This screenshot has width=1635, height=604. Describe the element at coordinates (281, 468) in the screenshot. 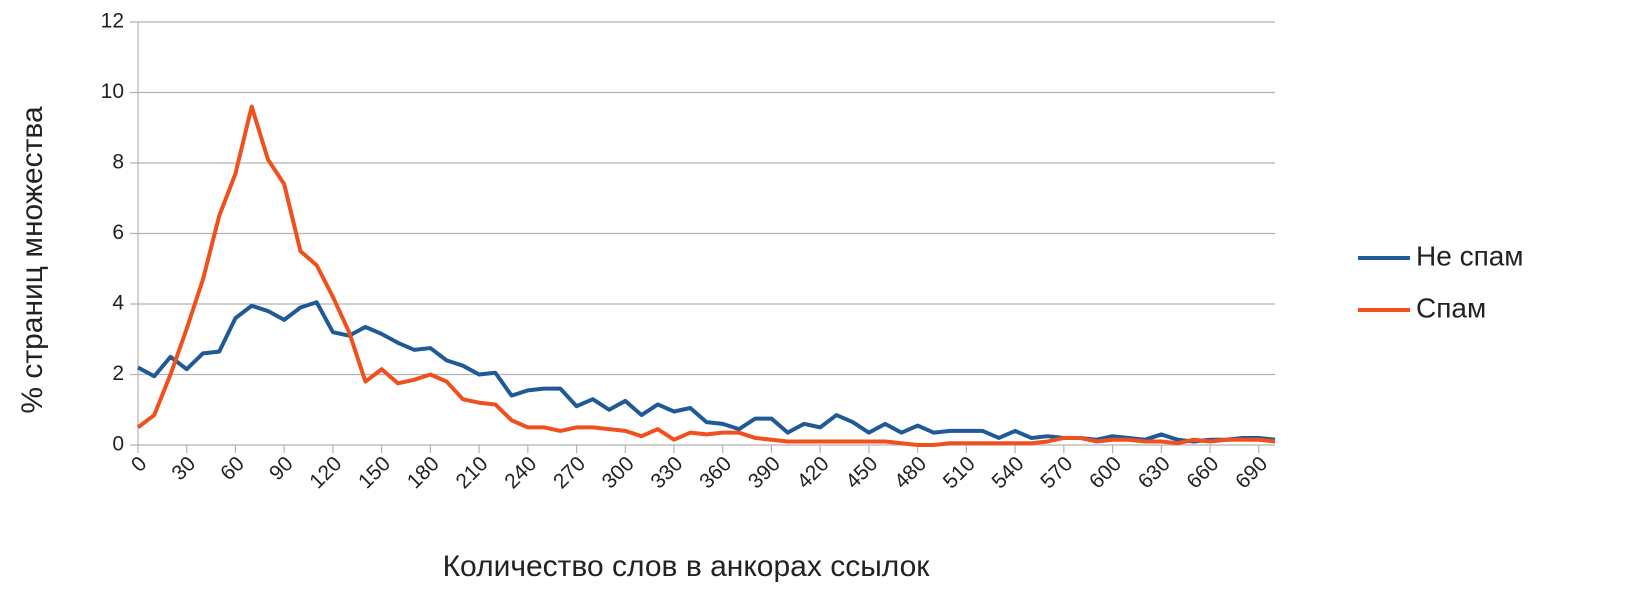

I see `x-tick-label: 90` at that location.